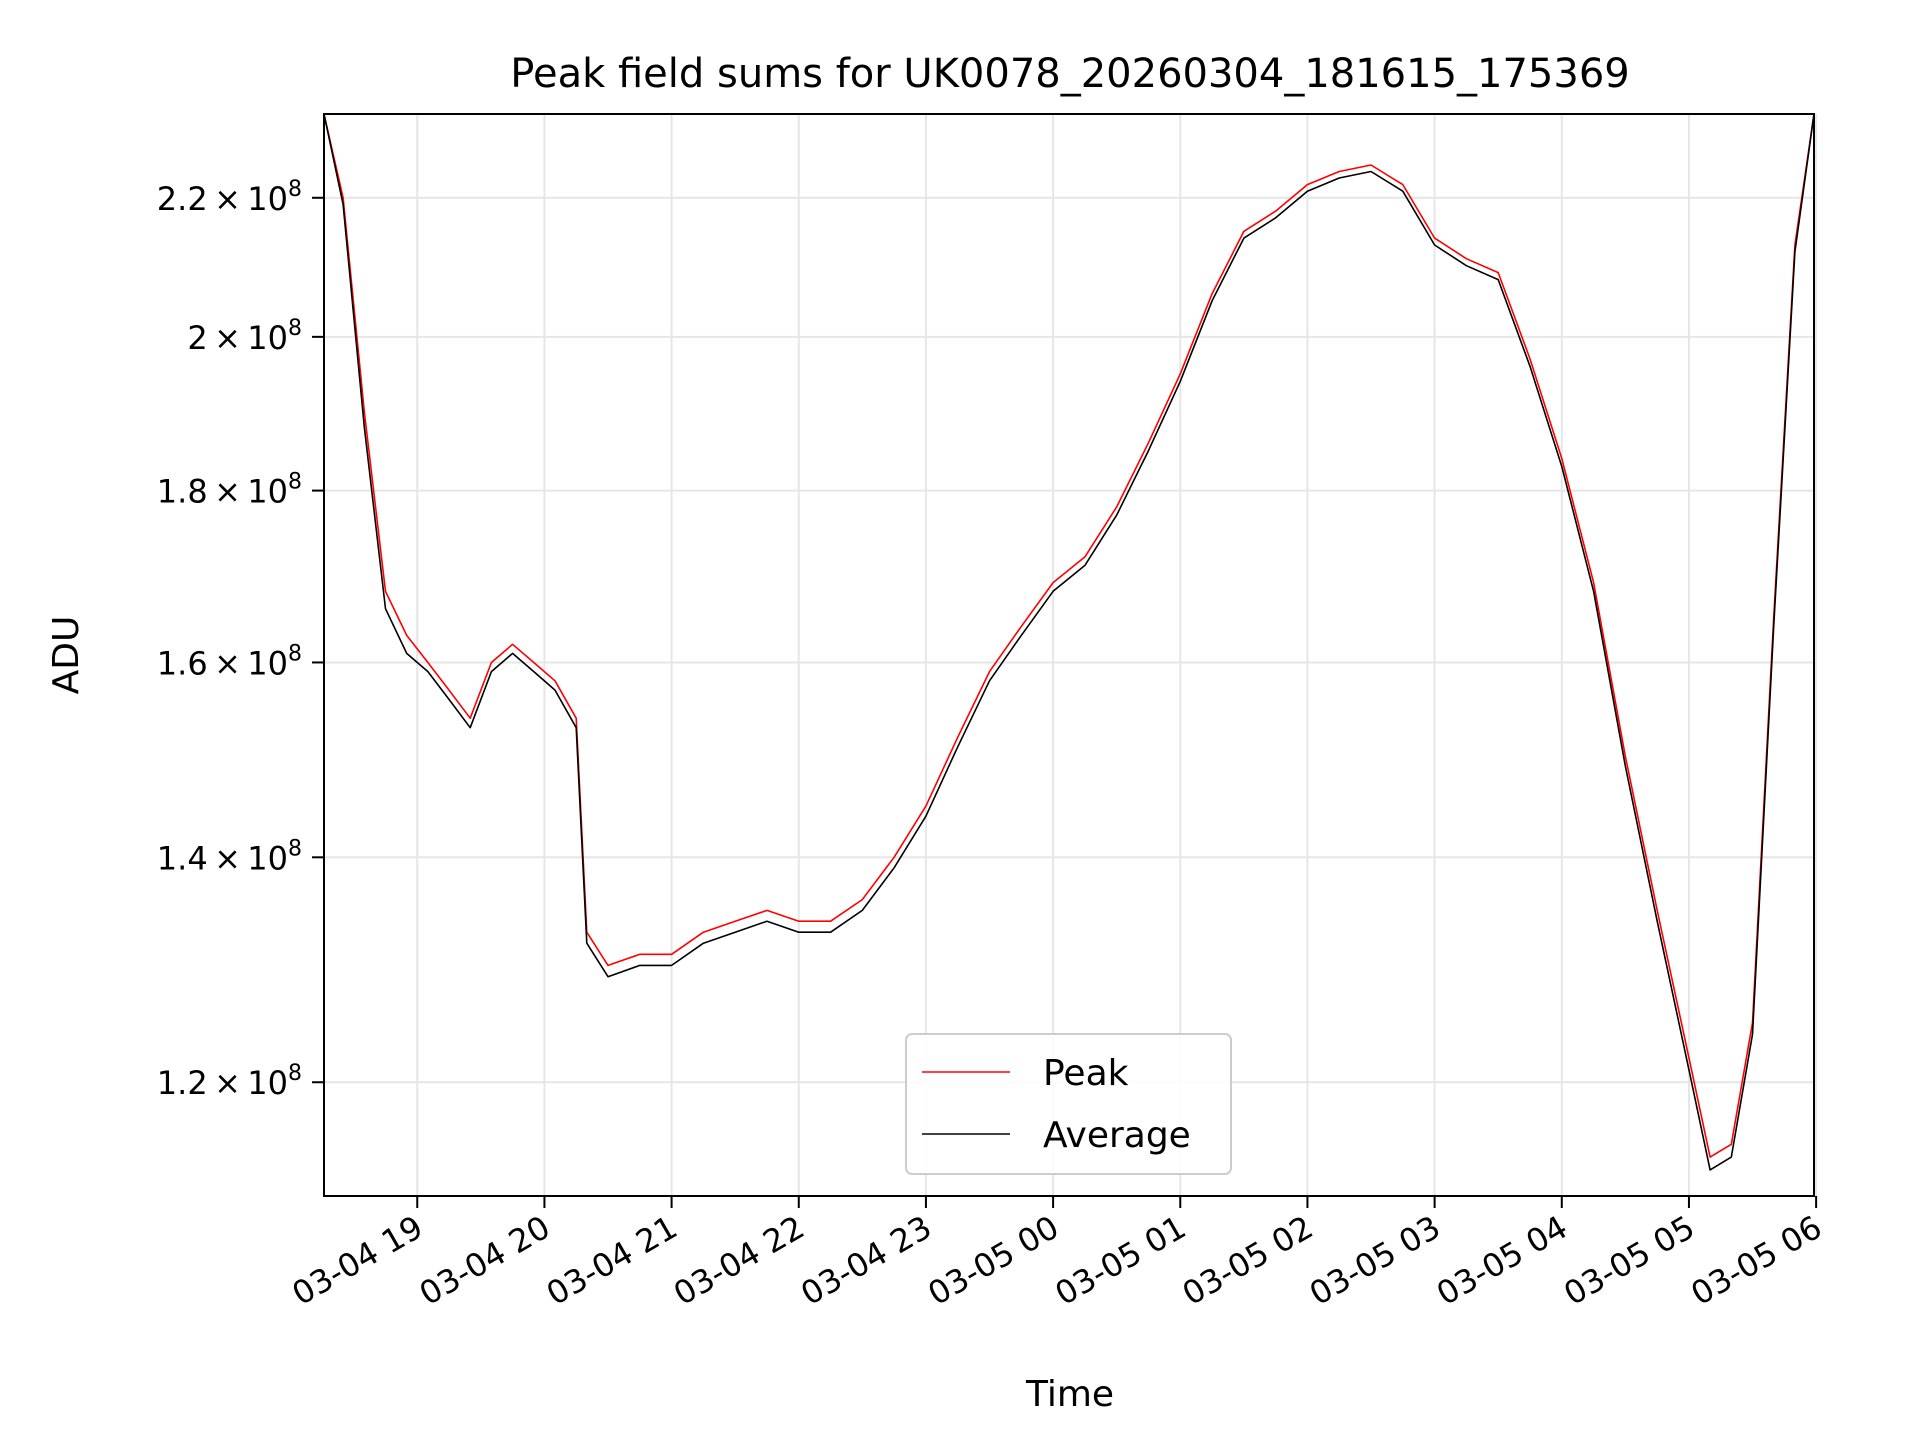 This screenshot has width=1920, height=1440. Describe the element at coordinates (182, 1083) in the screenshot. I see `y-tick-mantissa: 1.2` at that location.